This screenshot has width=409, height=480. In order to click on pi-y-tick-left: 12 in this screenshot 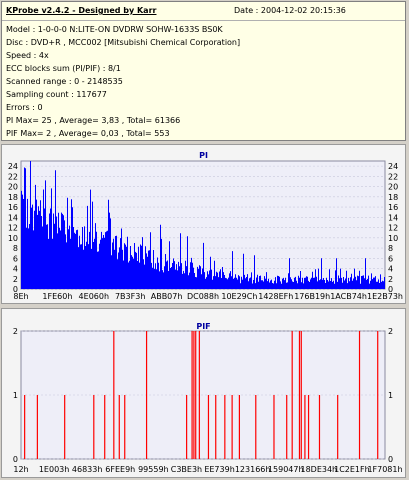, I will do `click(13, 228)`.